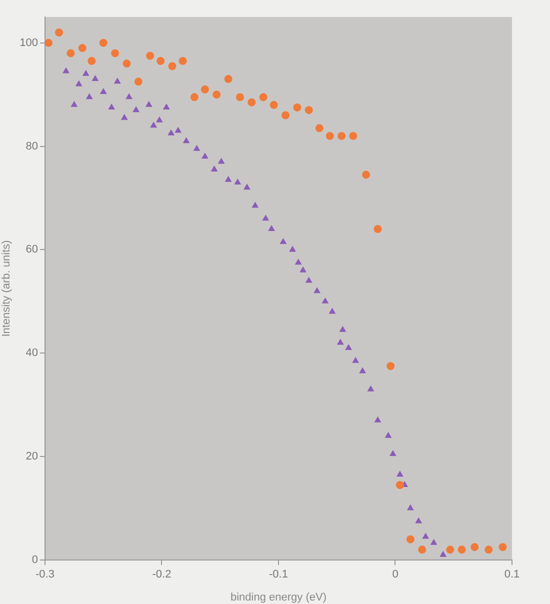  What do you see at coordinates (32, 456) in the screenshot?
I see `y-tick-label: 20` at bounding box center [32, 456].